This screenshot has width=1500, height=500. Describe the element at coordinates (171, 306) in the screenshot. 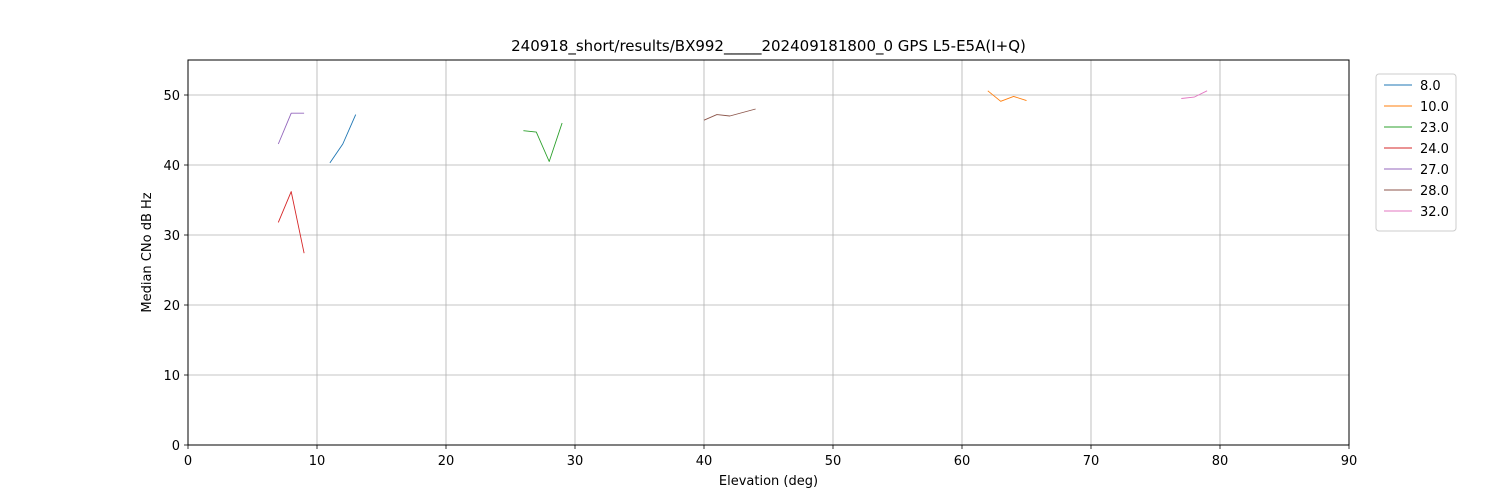

I see `y-tick-label: 20` at that location.